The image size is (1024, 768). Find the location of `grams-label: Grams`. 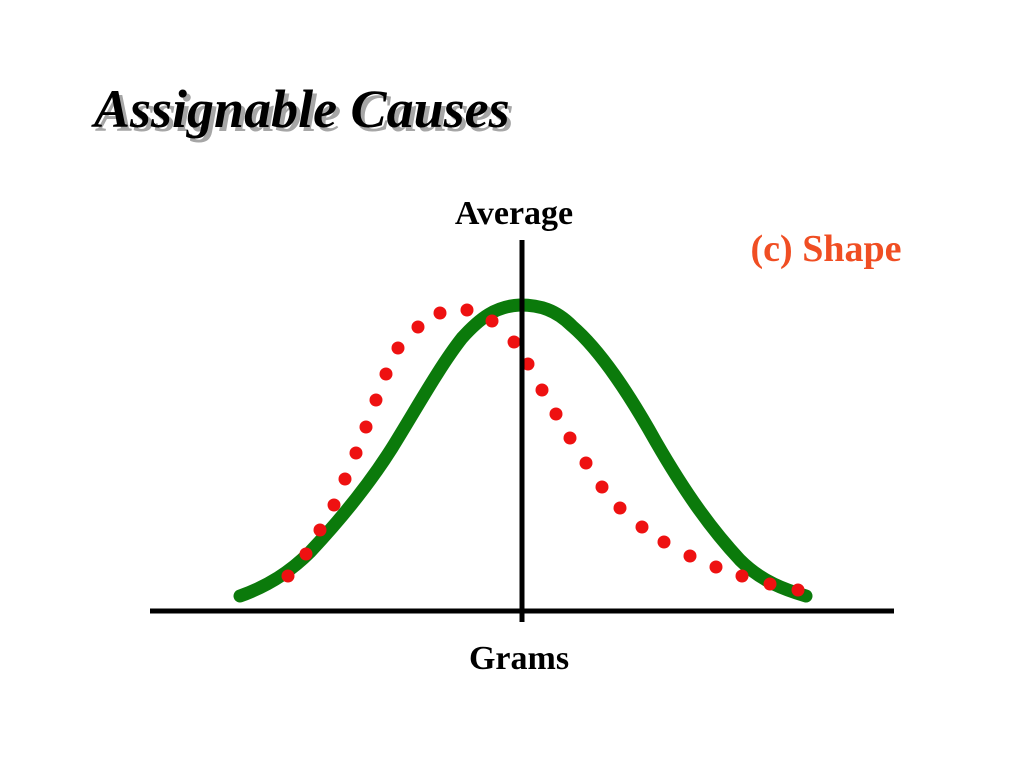

grams-label: Grams is located at coordinates (519, 658).